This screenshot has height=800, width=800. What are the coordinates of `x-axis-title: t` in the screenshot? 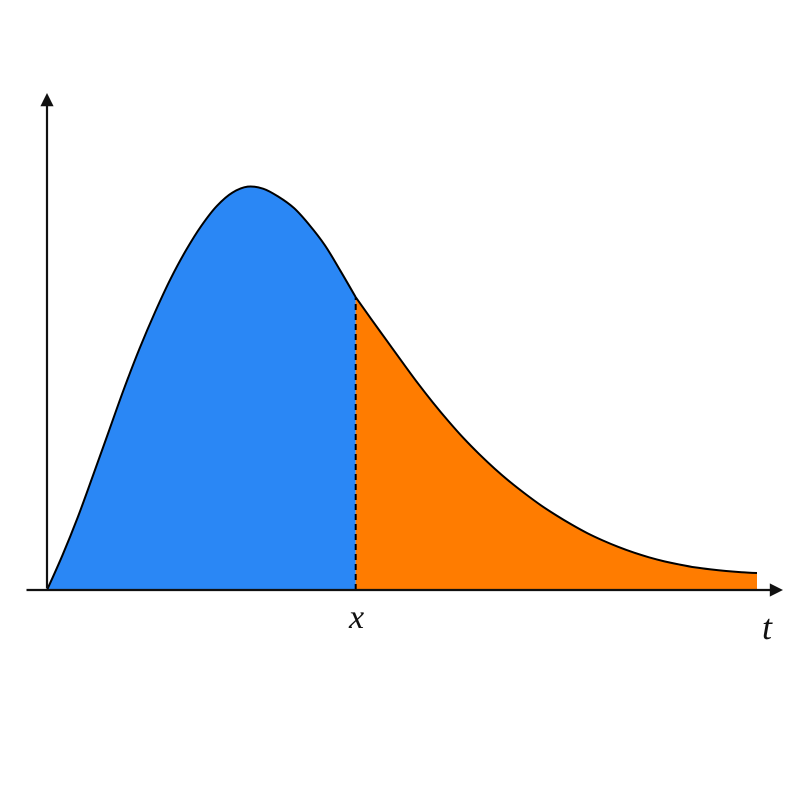 It's located at (767, 627).